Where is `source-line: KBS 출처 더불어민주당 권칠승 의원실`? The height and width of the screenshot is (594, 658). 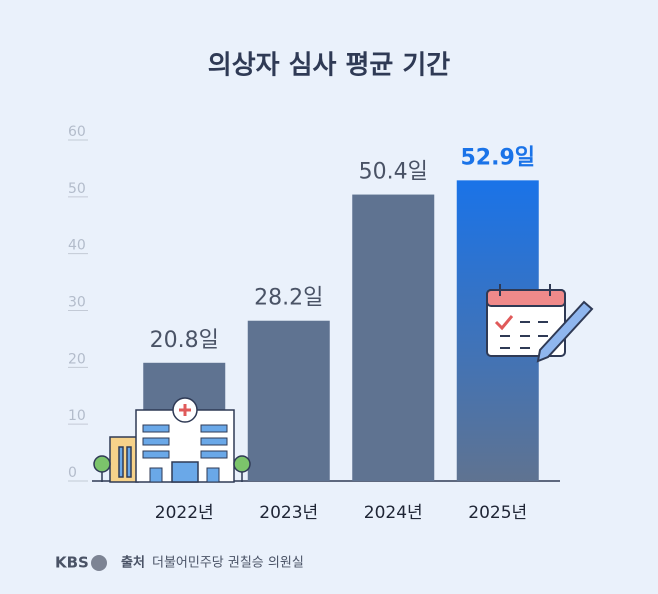
source-line: KBS 출처 더불어민주당 권칠승 의원실 is located at coordinates (179, 563).